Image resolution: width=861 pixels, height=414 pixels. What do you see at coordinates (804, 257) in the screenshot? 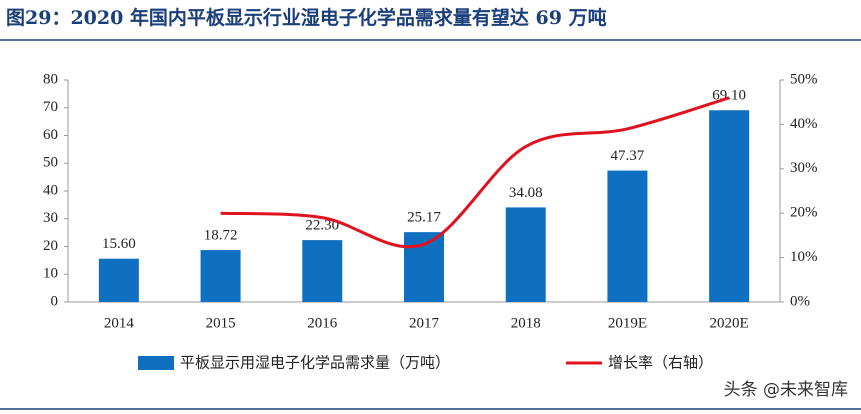
I see `y2-tick-label: 10%` at bounding box center [804, 257].